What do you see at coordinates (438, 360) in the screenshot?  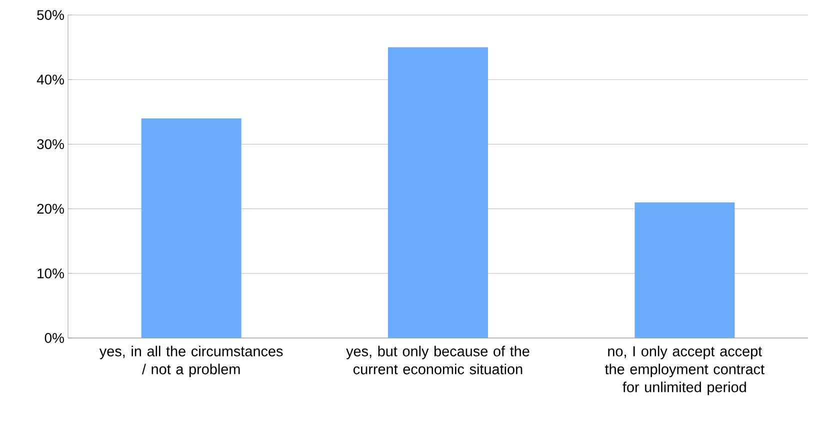 I see `x-tick-label: yes, but only because of the current economic situation` at bounding box center [438, 360].